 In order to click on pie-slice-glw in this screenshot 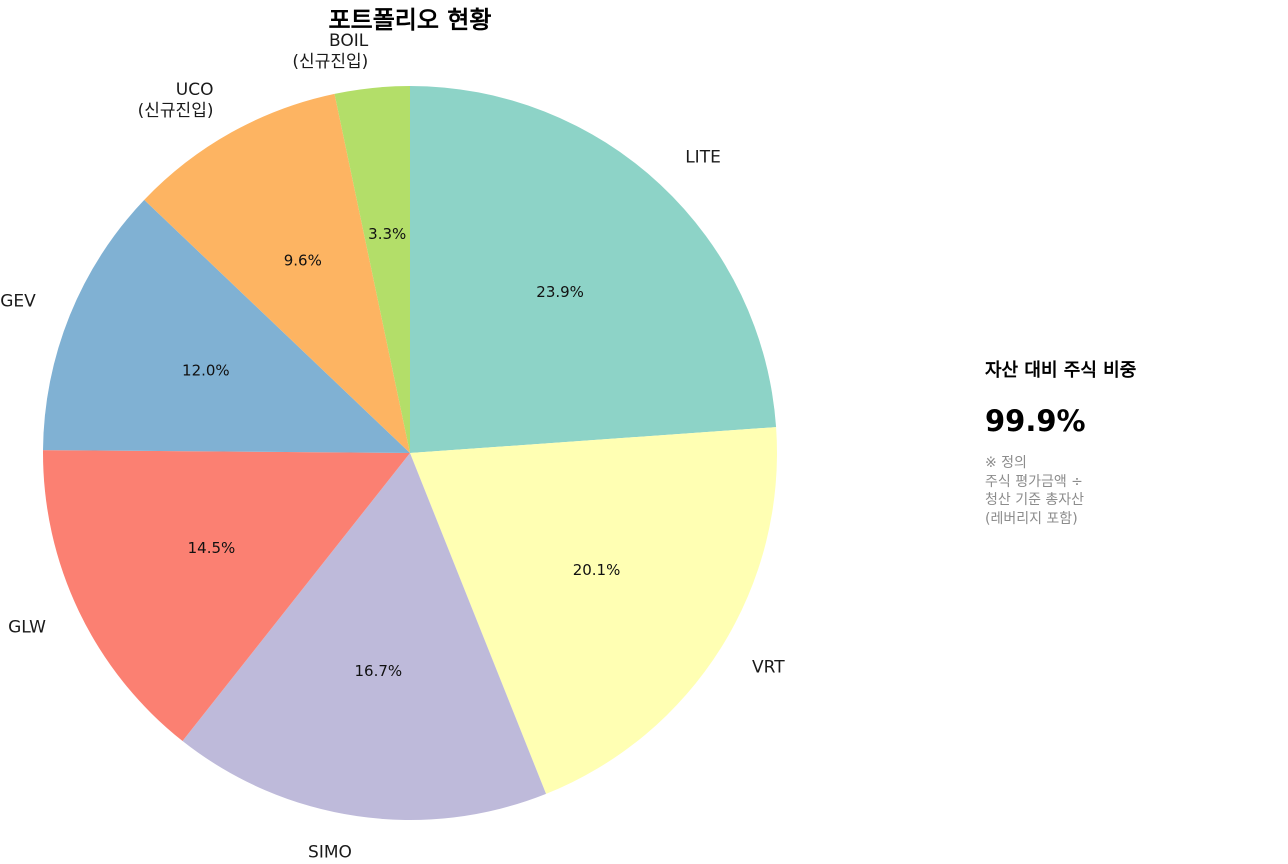, I will do `click(226, 596)`.